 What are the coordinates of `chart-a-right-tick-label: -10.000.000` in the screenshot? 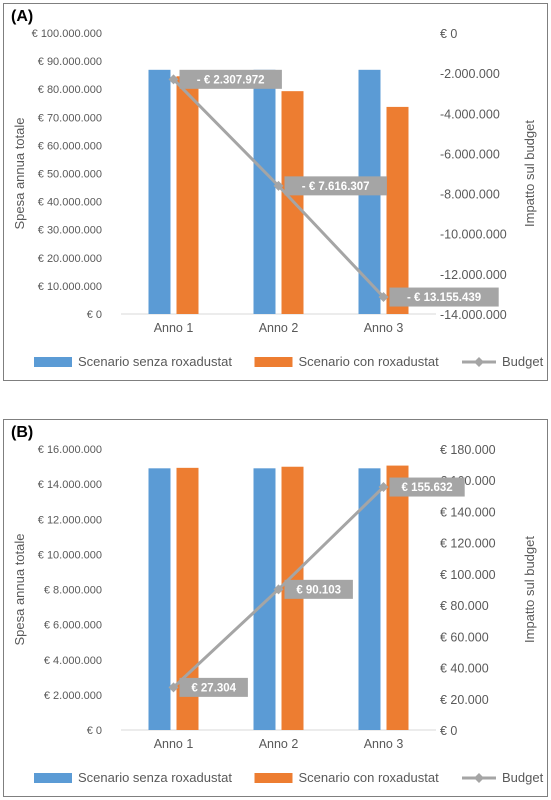 It's located at (473, 235).